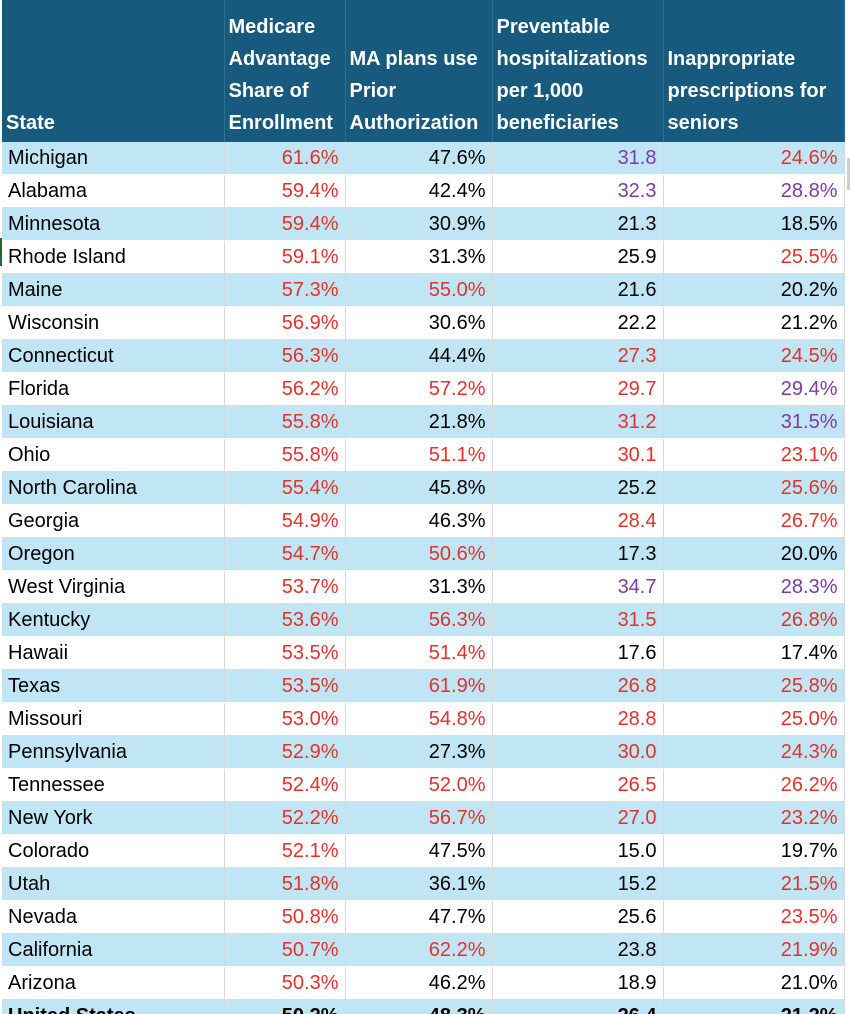 The image size is (850, 1014). Describe the element at coordinates (419, 323) in the screenshot. I see `prior-auth-cell: 30.6%` at that location.